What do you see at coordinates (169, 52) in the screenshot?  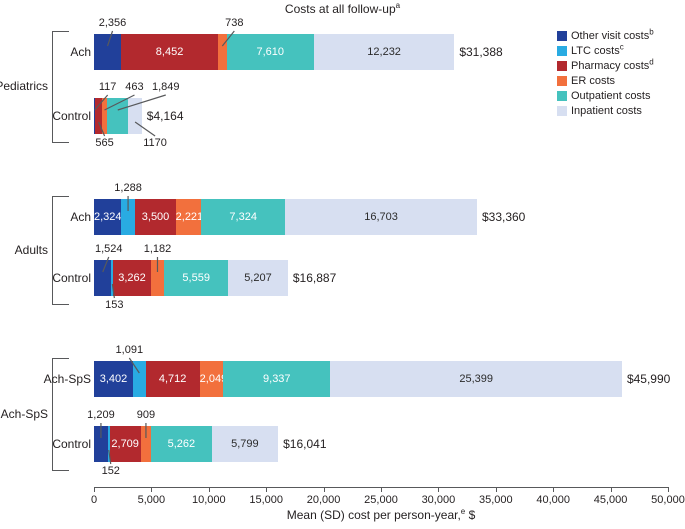 I see `bar-segment-value: 8,452` at bounding box center [169, 52].